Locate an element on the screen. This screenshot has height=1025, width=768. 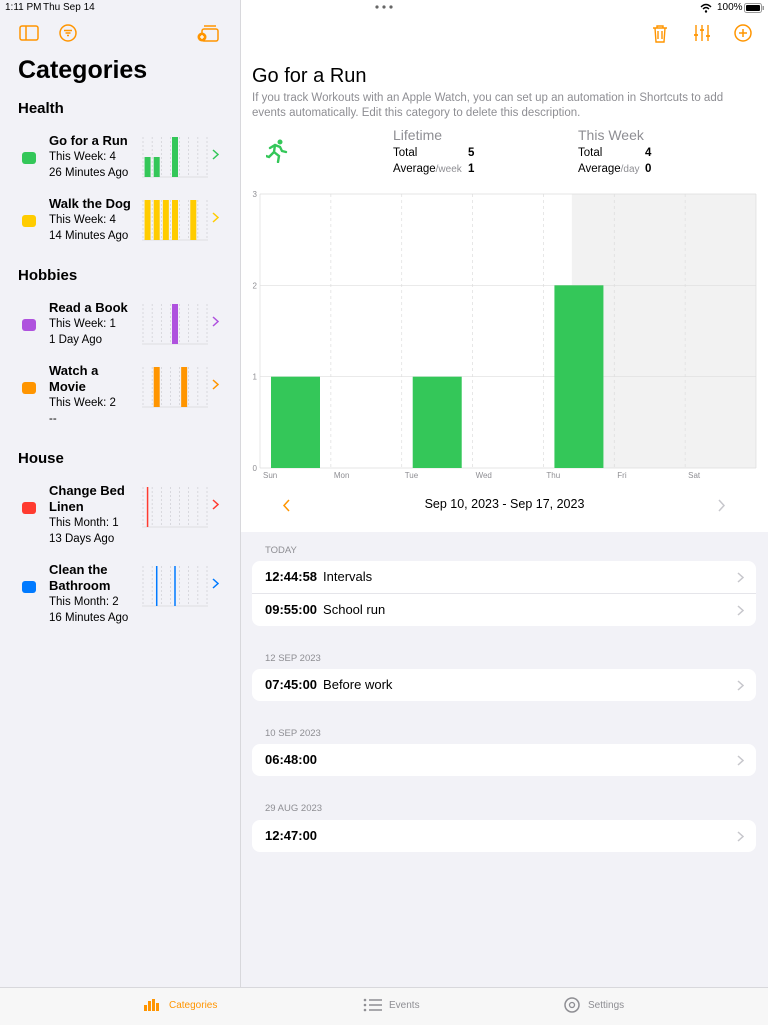
add-category-button is located at coordinates (208, 33).